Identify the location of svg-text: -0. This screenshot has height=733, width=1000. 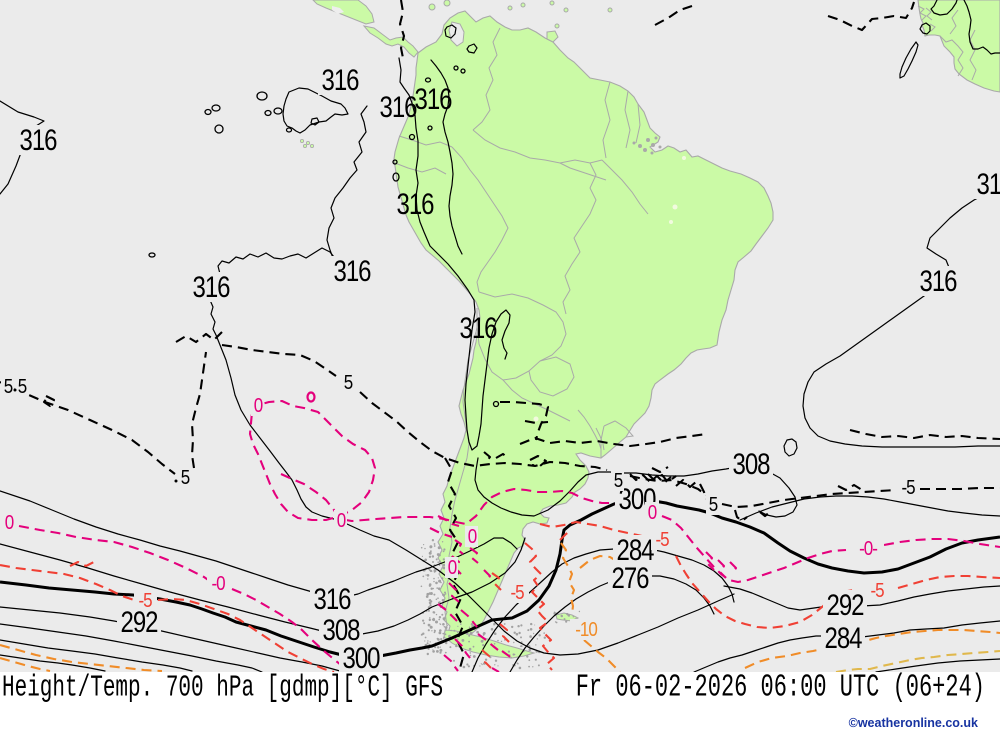
(218, 584).